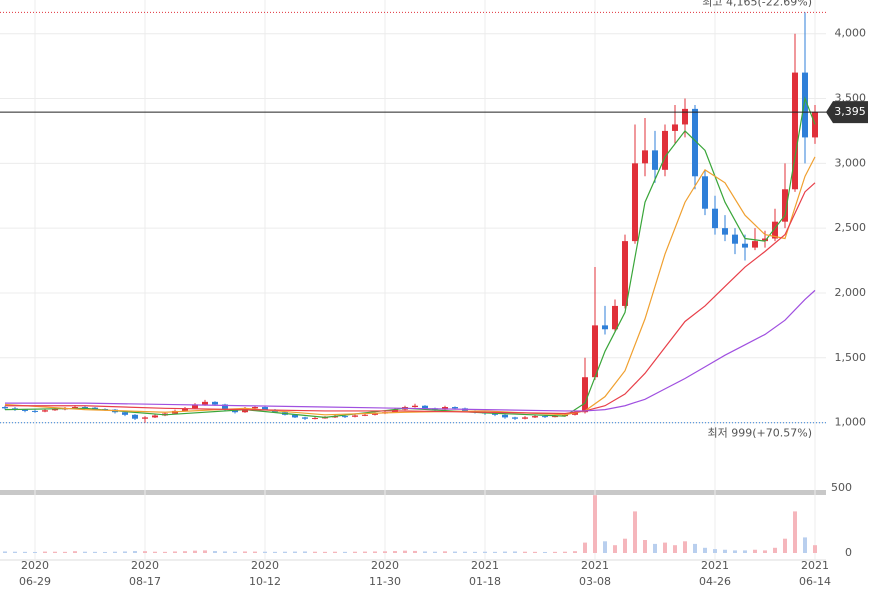 The image size is (871, 593). I want to click on x-tick-label: 01-18, so click(485, 581).